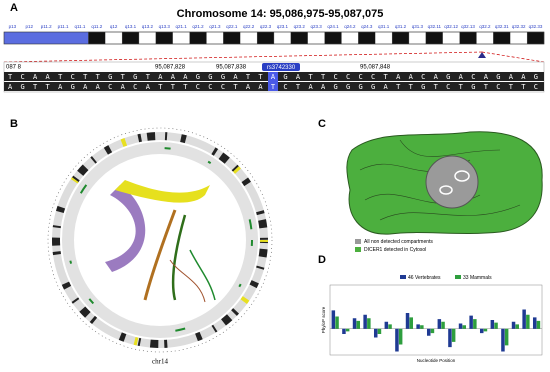  What do you see at coordinates (446, 190) in the screenshot?
I see `nucleolus` at bounding box center [446, 190].